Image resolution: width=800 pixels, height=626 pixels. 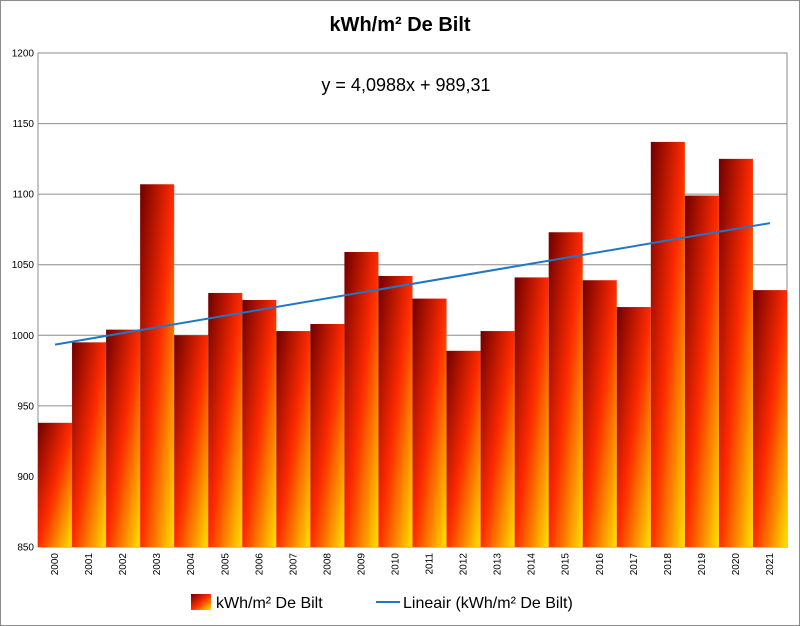 I want to click on x-tick-label: 2014, so click(x=532, y=564).